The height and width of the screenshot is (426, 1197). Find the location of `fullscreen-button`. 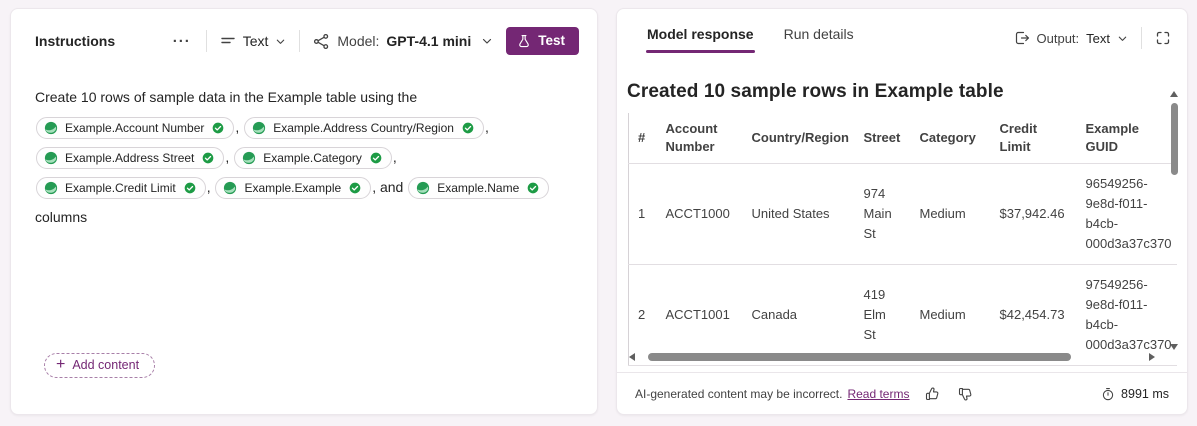

fullscreen-button is located at coordinates (1163, 38).